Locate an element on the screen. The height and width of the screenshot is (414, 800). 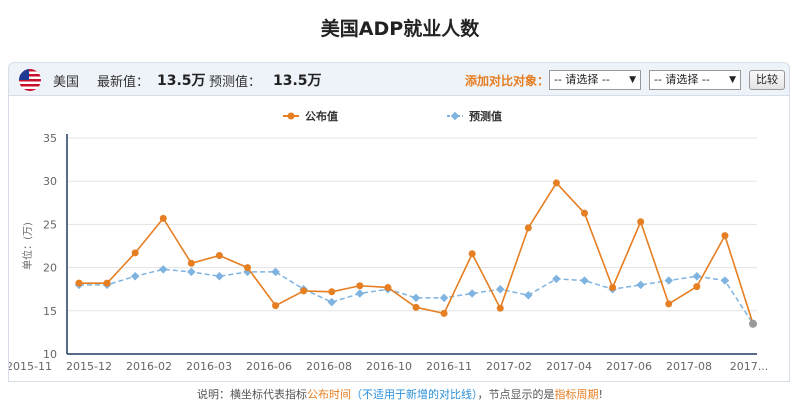
legend-label: 预测值 is located at coordinates (485, 116).